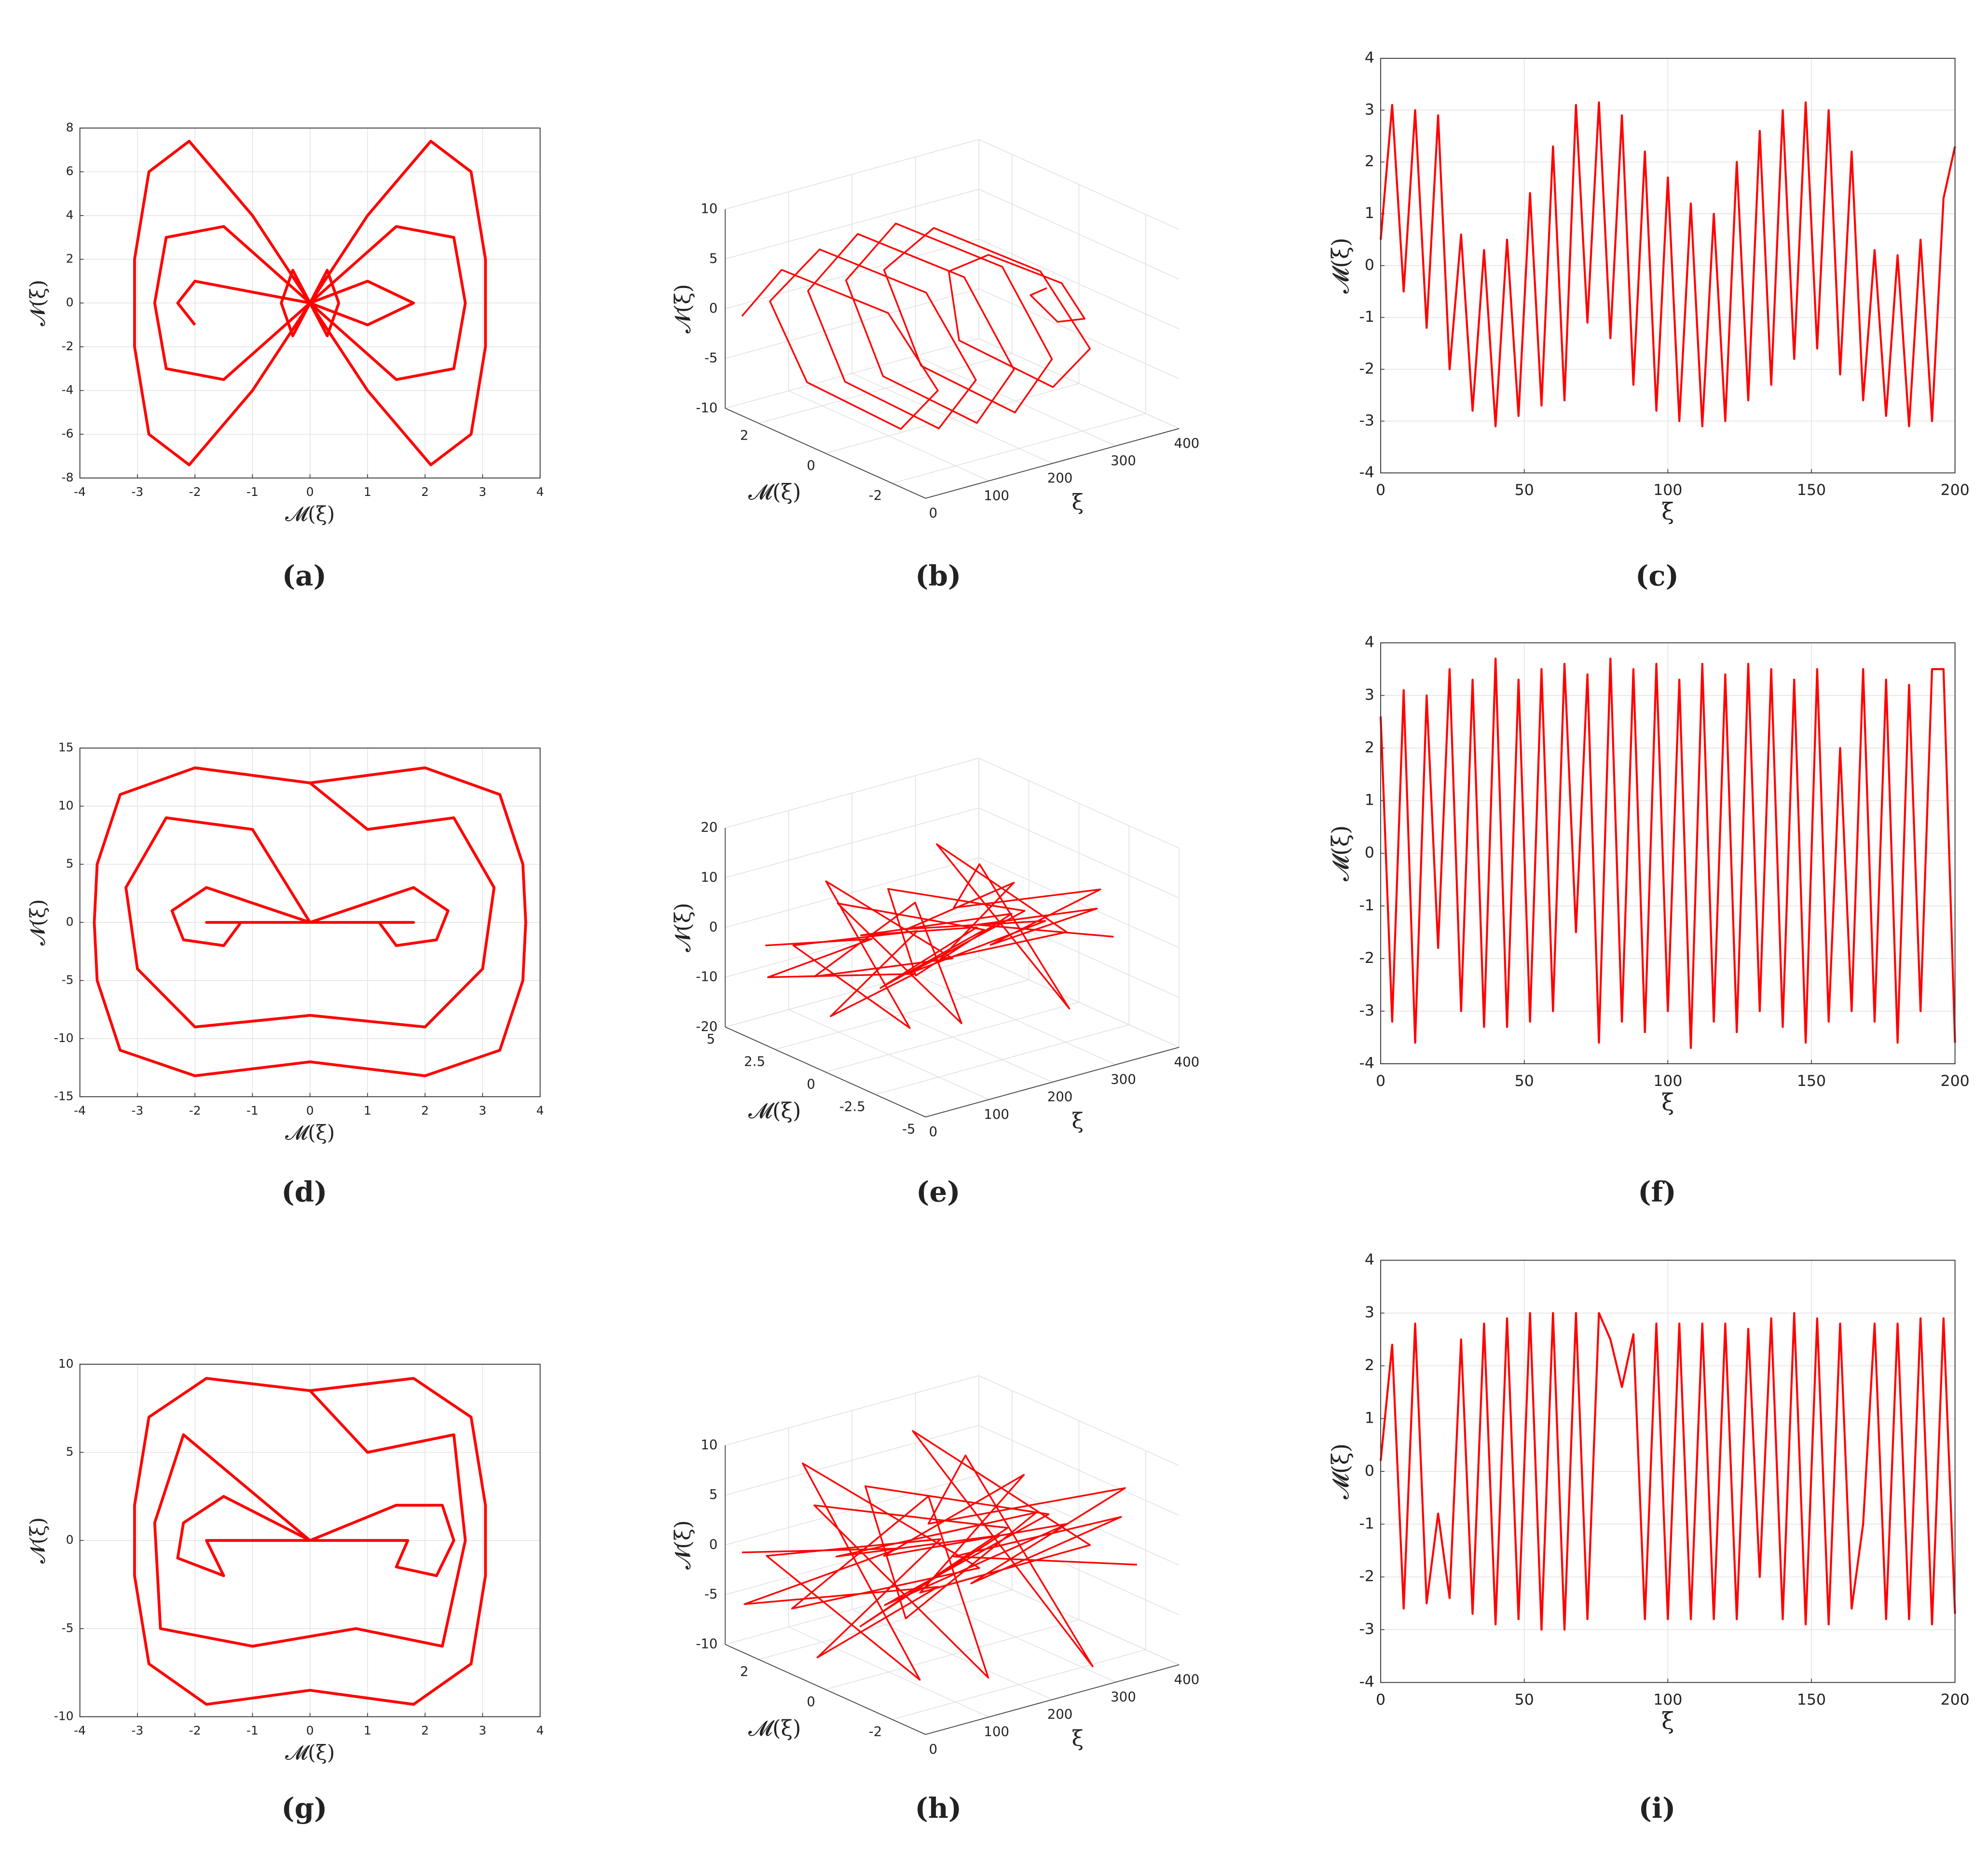 The image size is (1988, 1853). Describe the element at coordinates (1370, 1312) in the screenshot. I see `y-tick-label: 3` at that location.